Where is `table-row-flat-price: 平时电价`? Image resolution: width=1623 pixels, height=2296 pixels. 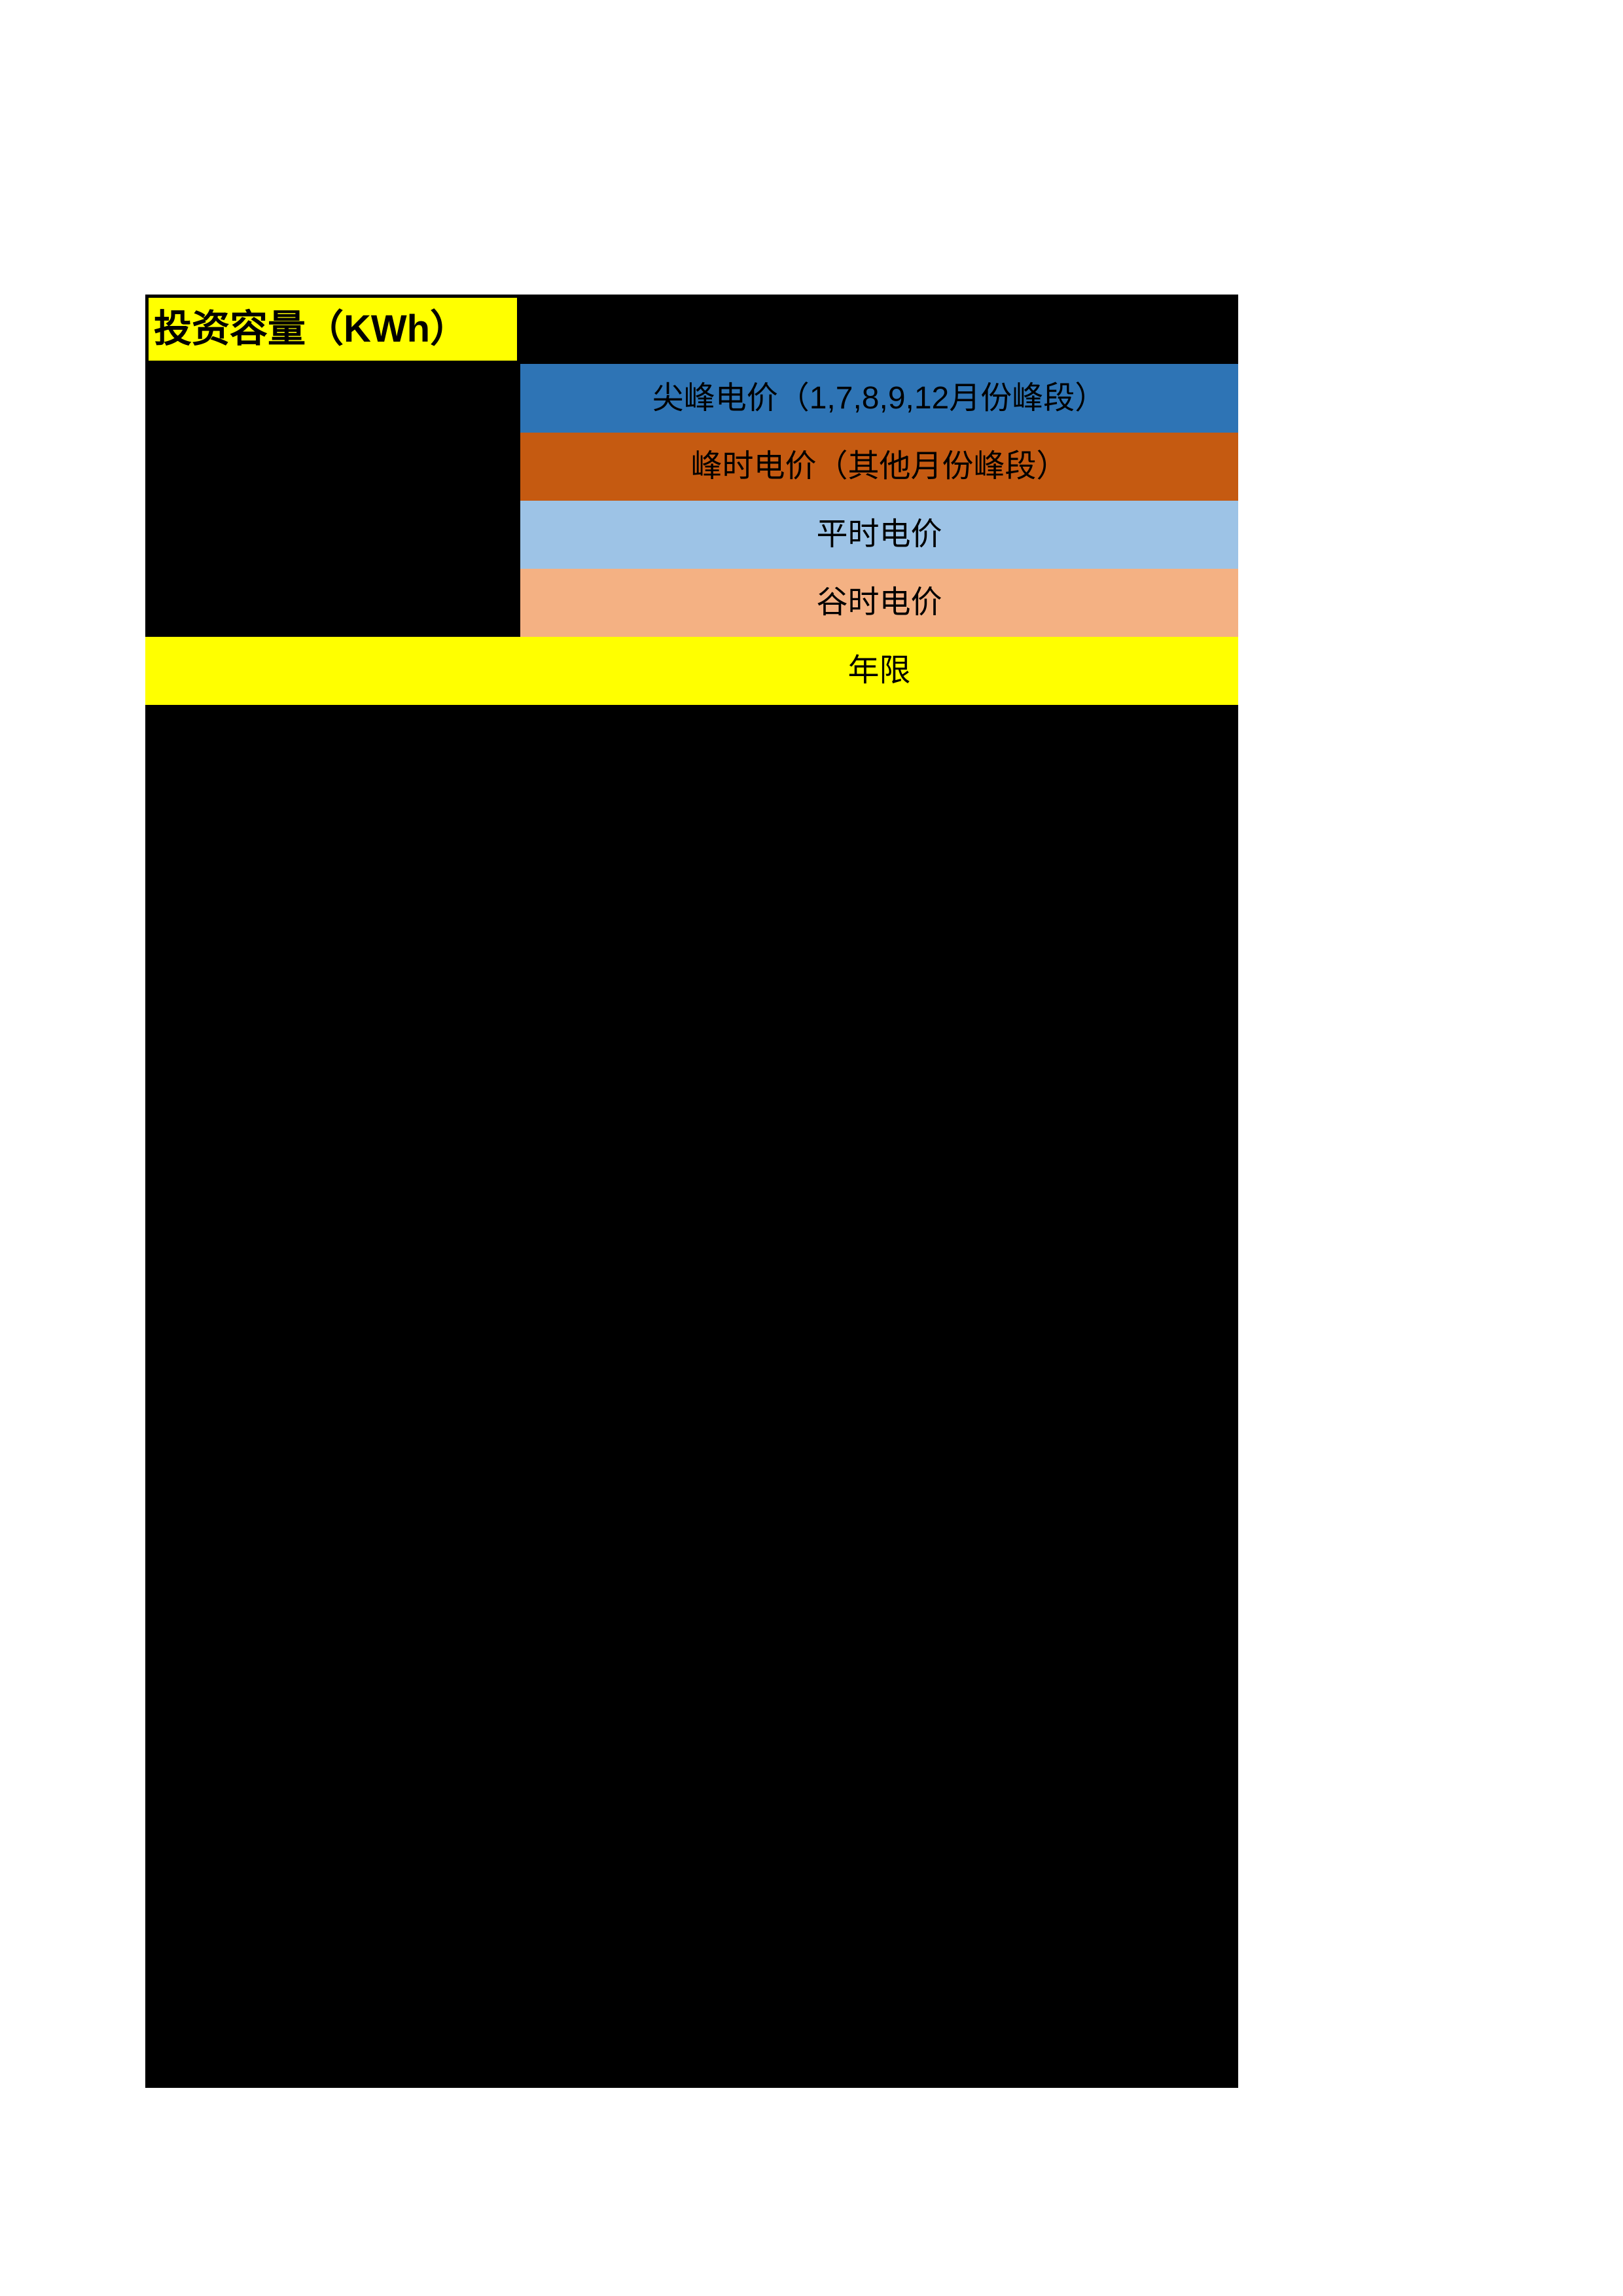 table-row-flat-price: 平时电价 is located at coordinates (691, 535).